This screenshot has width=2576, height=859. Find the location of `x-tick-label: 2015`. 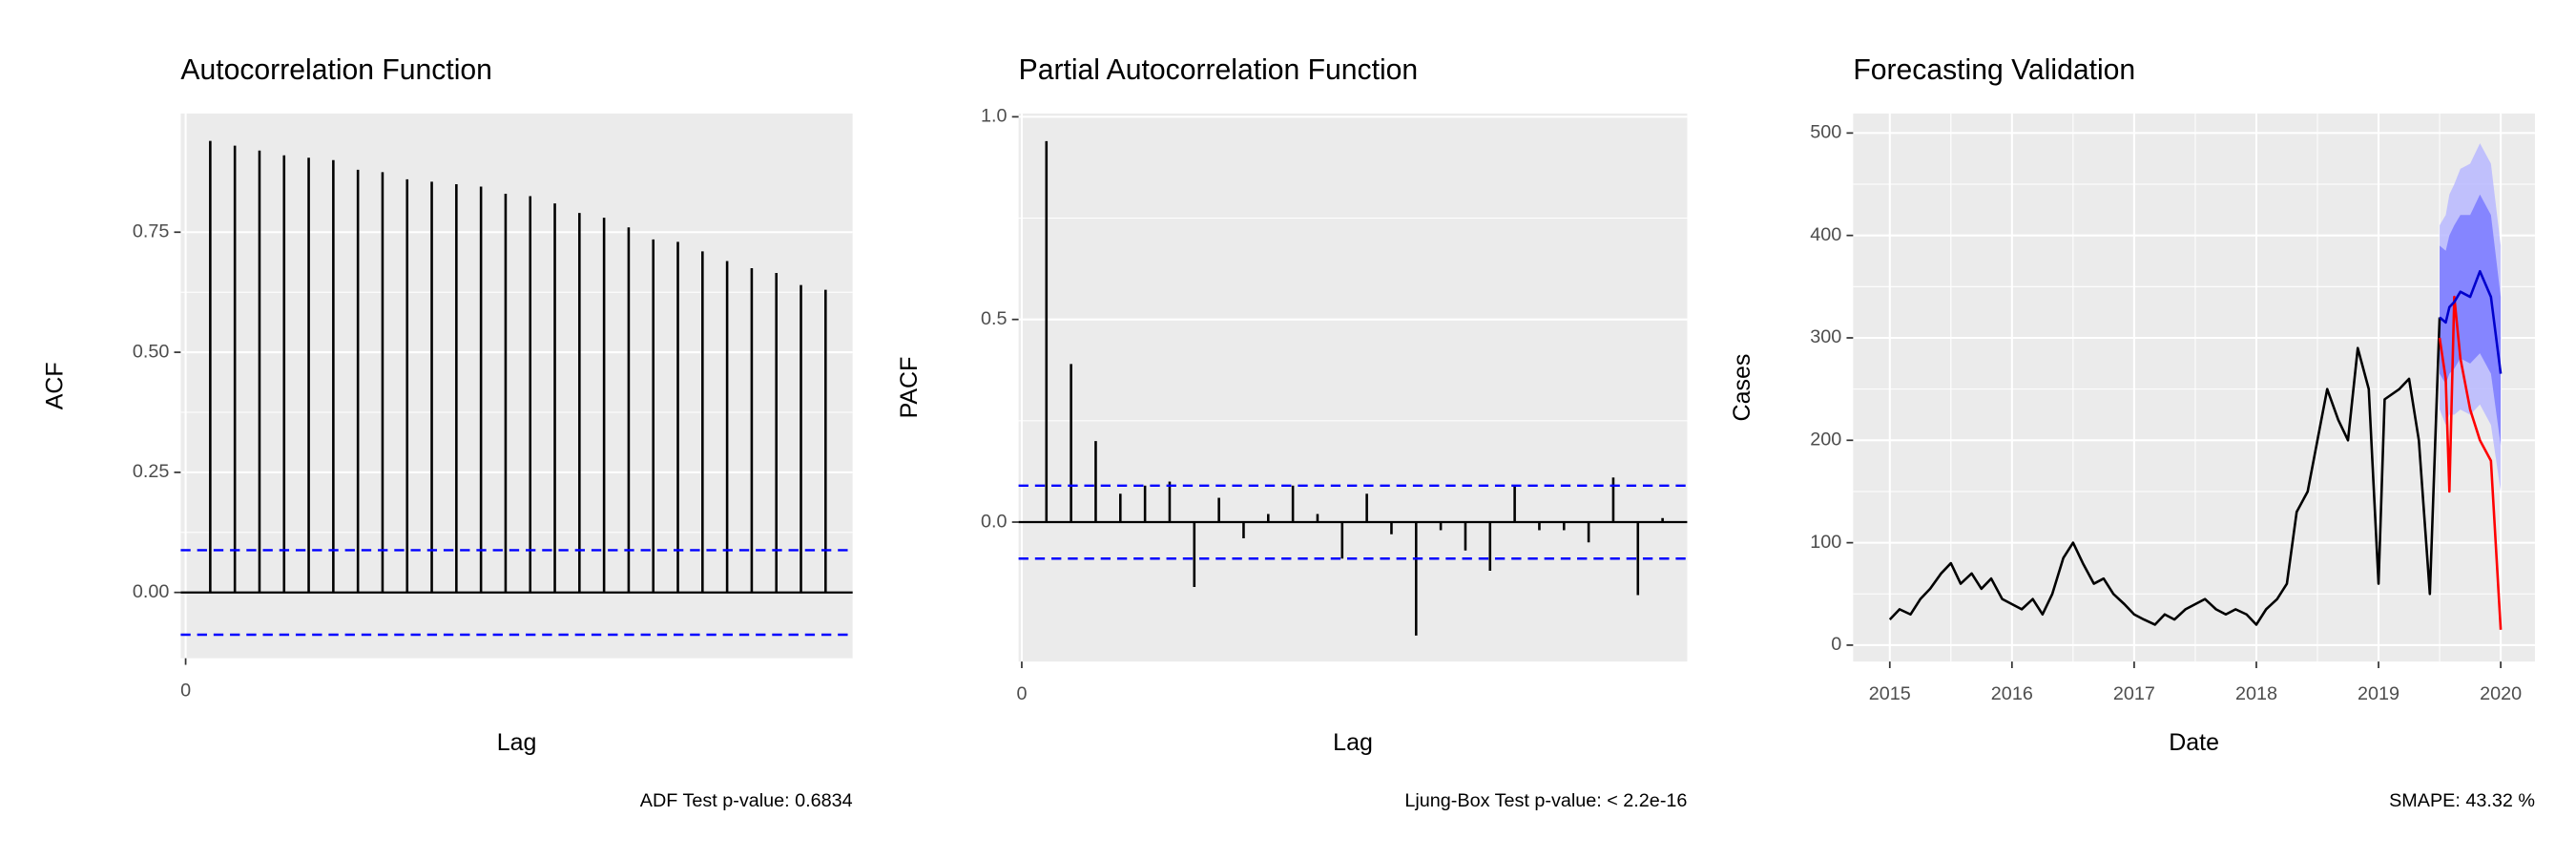

x-tick-label: 2015 is located at coordinates (1890, 693).